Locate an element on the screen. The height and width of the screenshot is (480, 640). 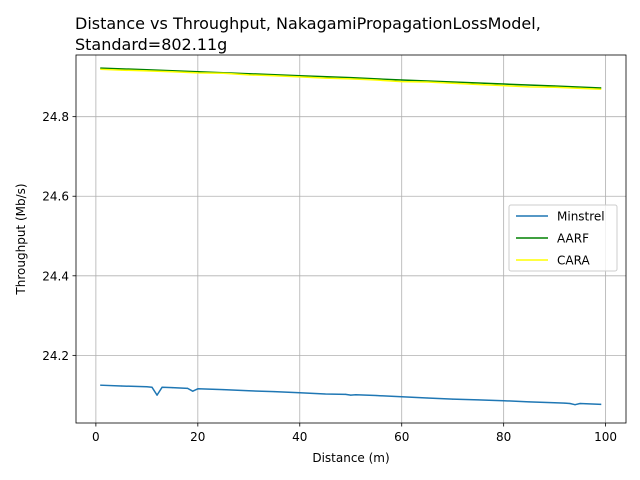
series-minstrel is located at coordinates (351, 395).